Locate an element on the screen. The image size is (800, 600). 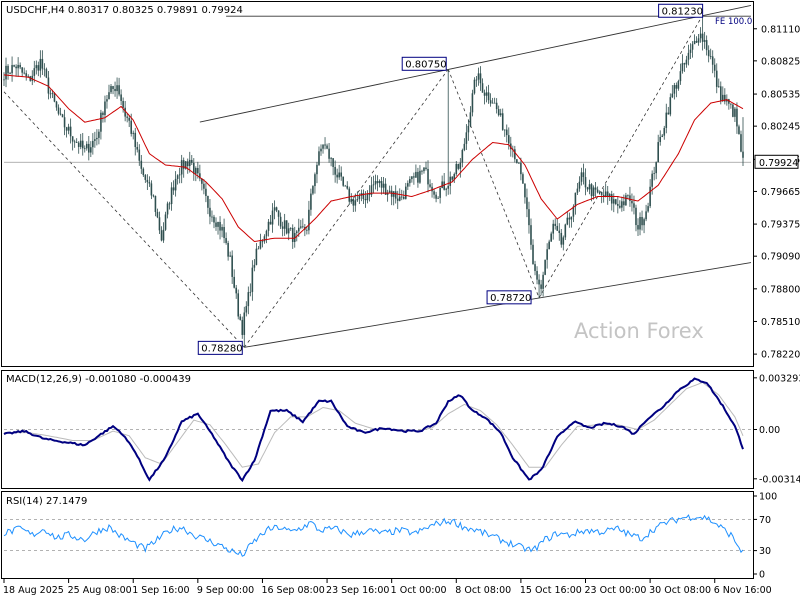
price-annotation: 0.78280 is located at coordinates (220, 347).